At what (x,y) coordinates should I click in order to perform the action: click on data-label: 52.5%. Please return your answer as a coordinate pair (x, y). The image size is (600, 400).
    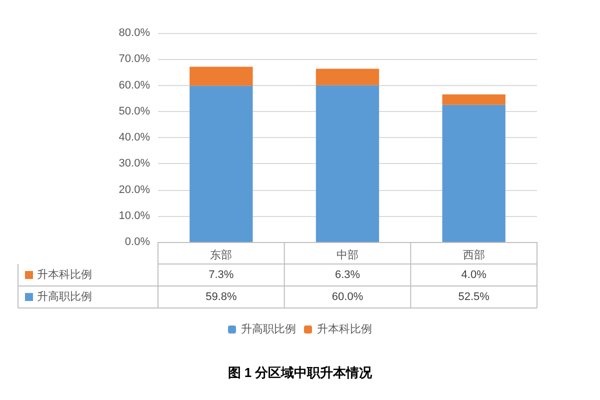
    Looking at the image, I should click on (474, 297).